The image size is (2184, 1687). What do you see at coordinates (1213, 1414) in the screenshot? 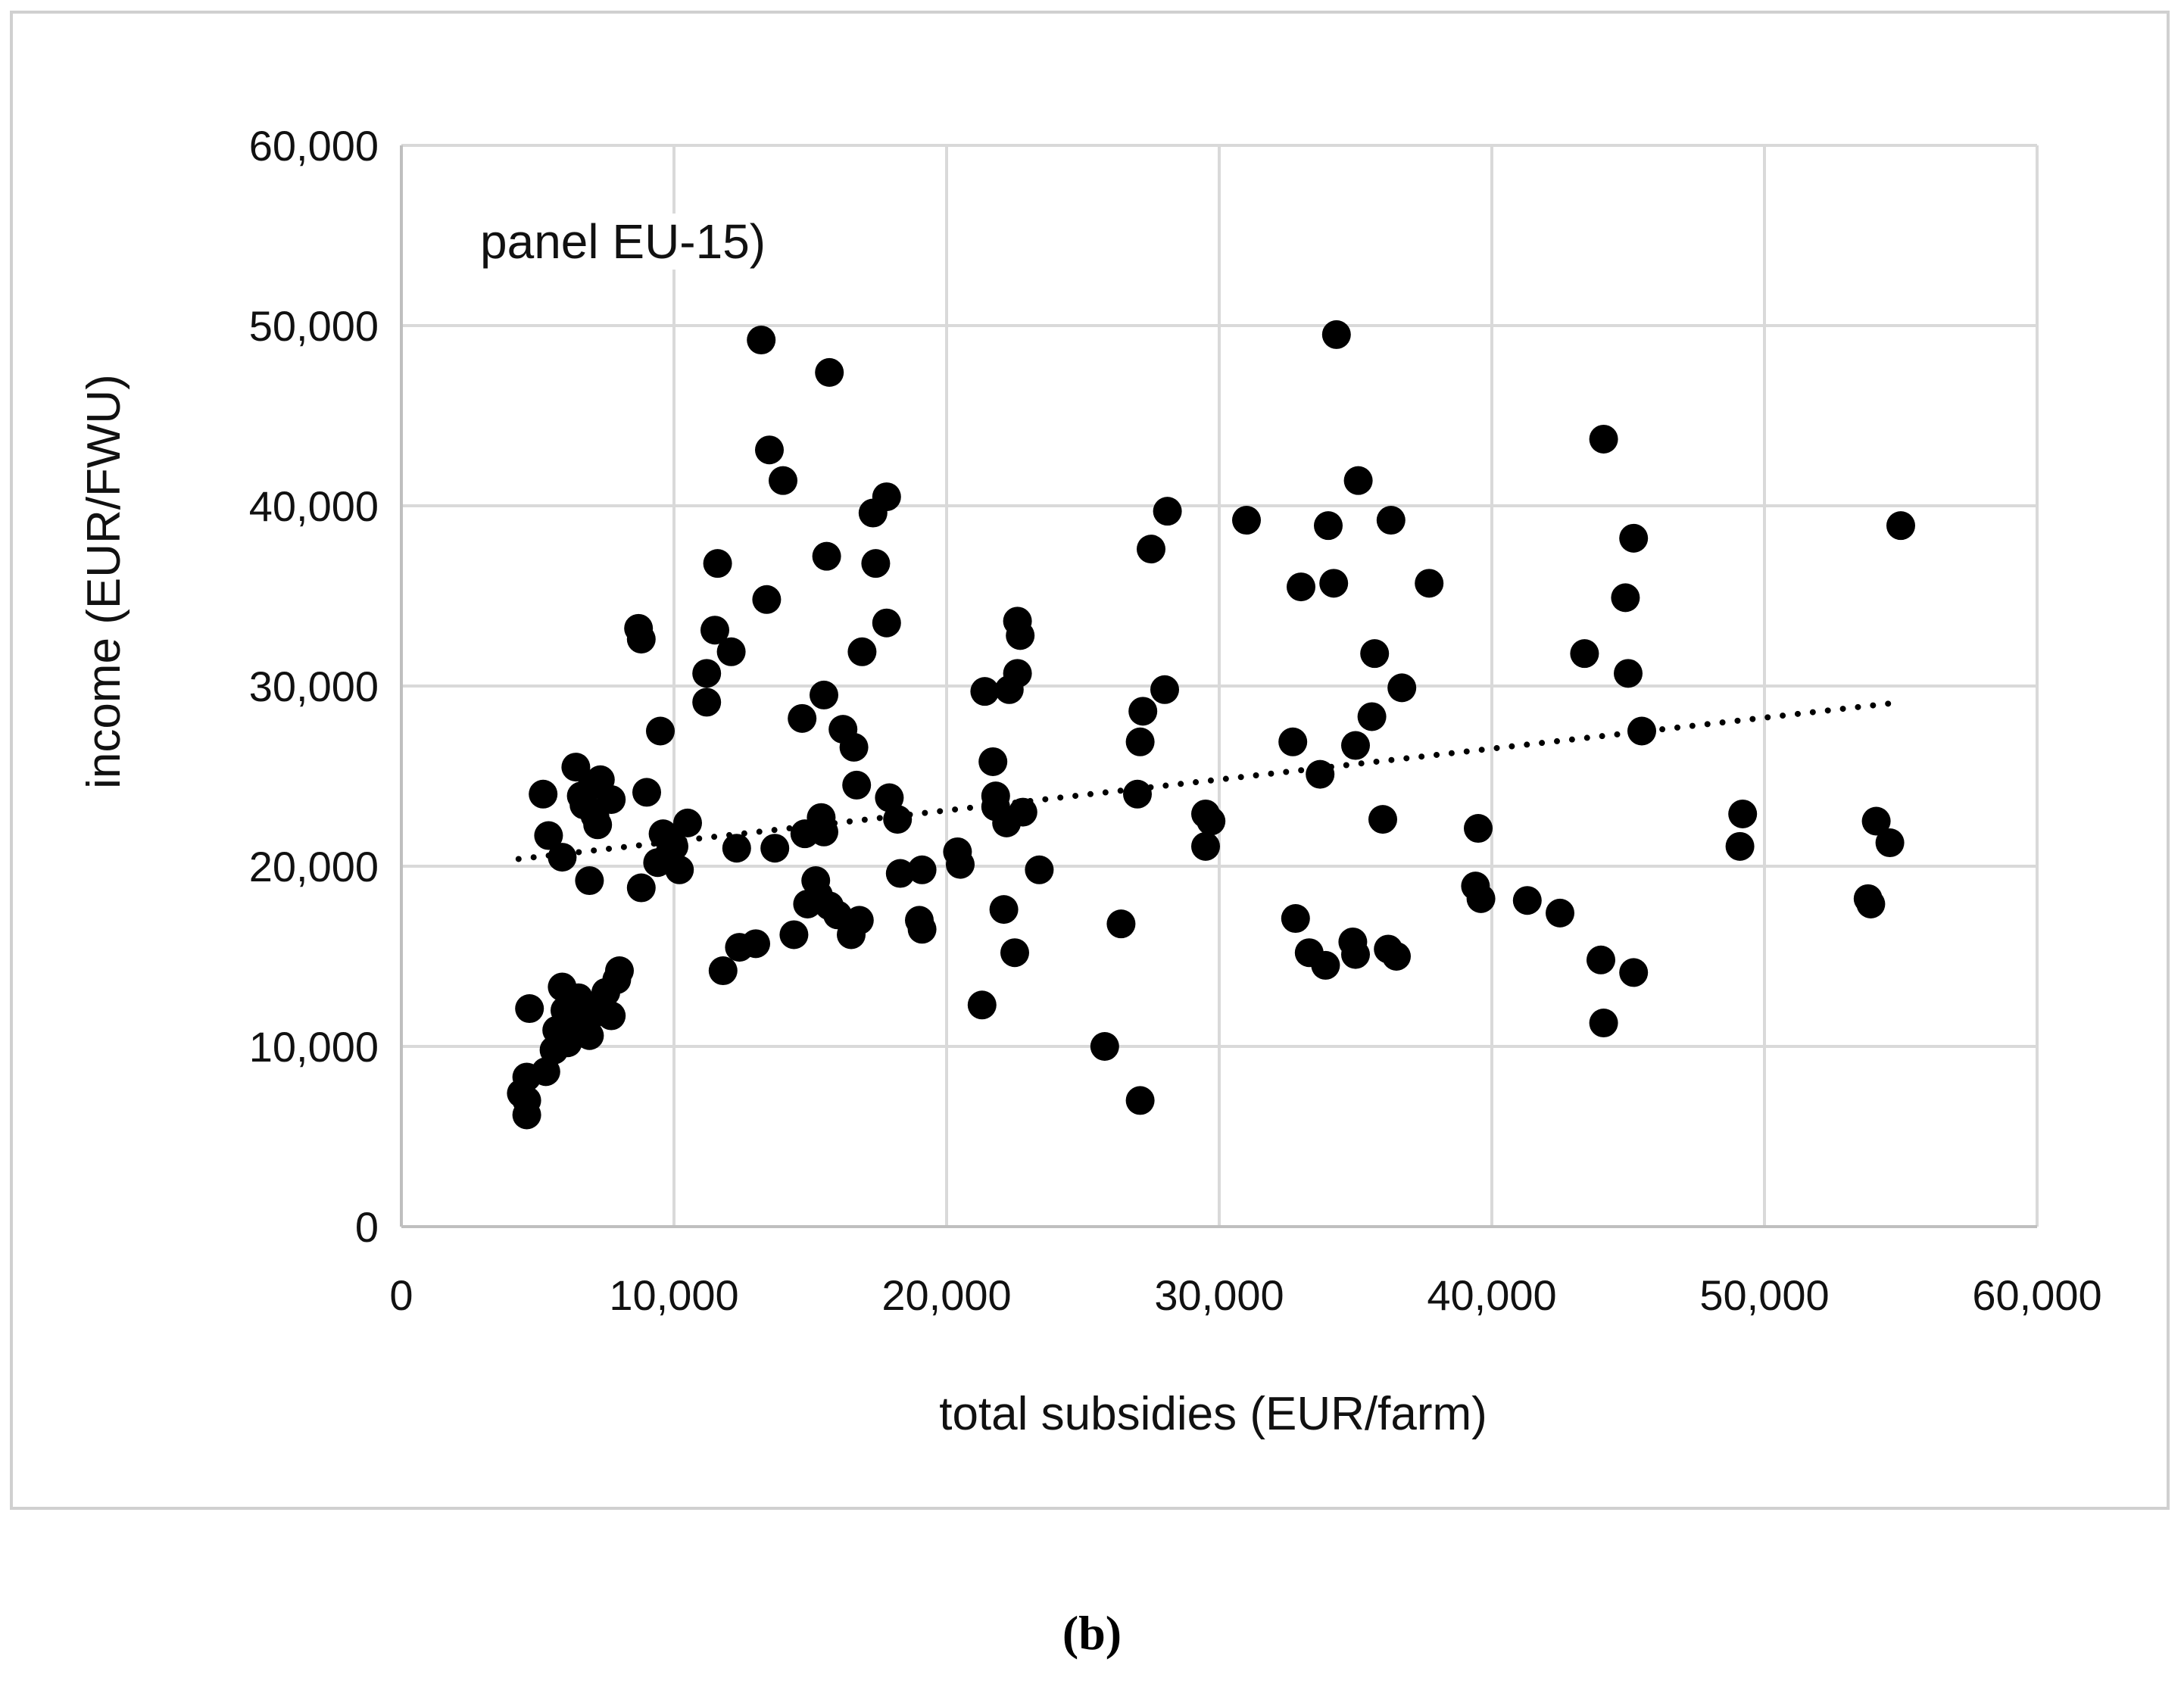
I see `x-axis-title: total subsidies (EUR/farm)` at bounding box center [1213, 1414].